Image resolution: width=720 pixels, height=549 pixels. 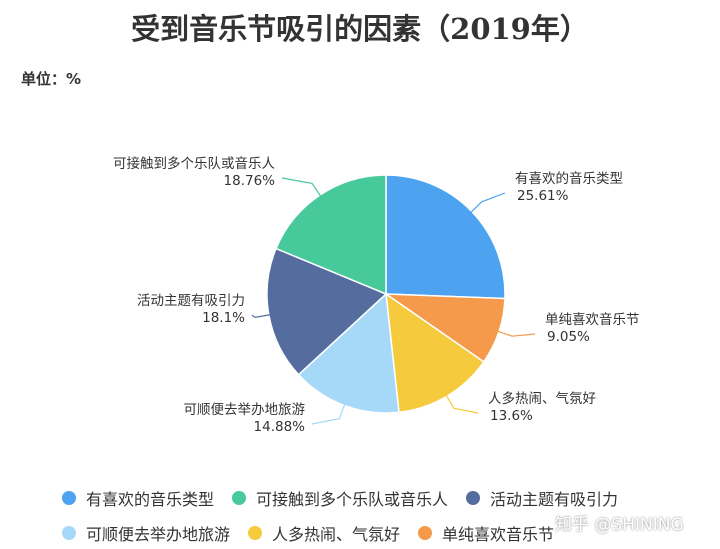 I want to click on unit-label: 单位：%, so click(x=51, y=79).